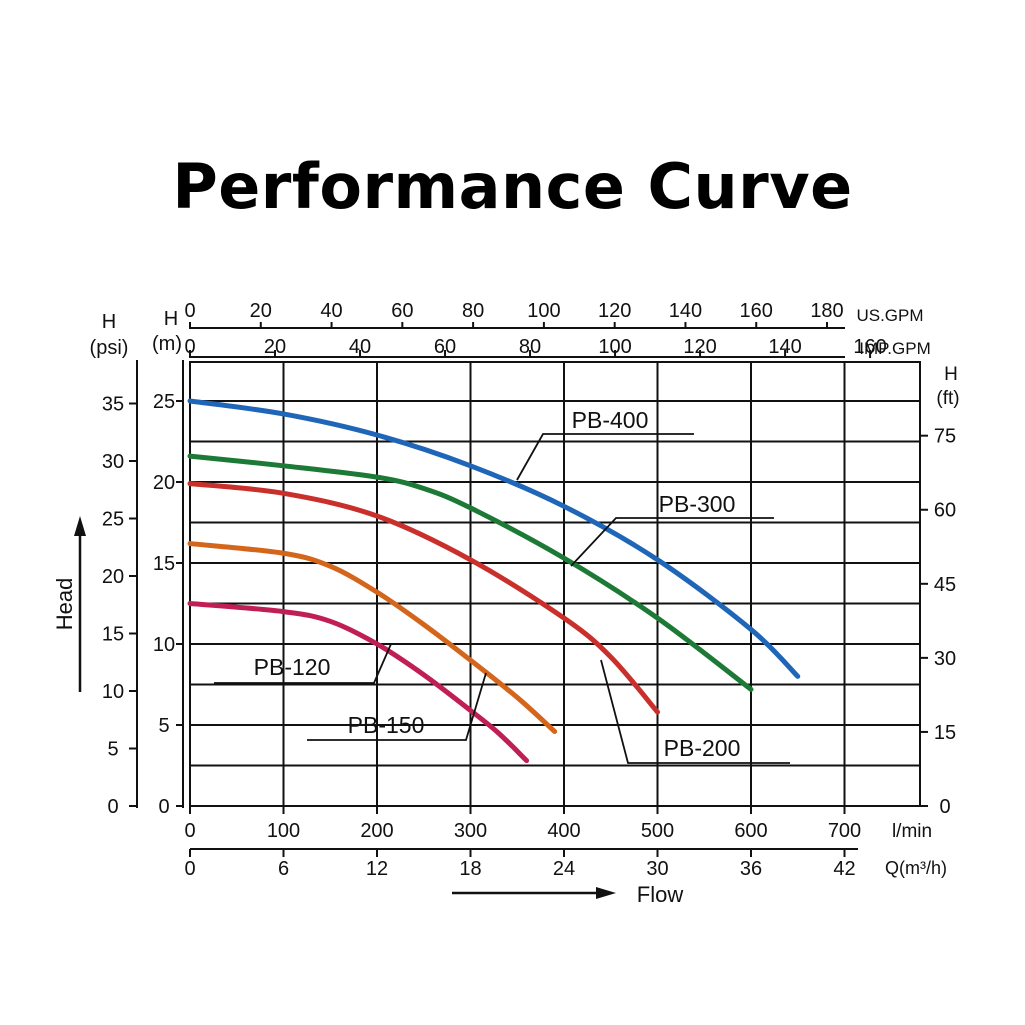 This screenshot has width=1025, height=1025. Describe the element at coordinates (564, 869) in the screenshot. I see `x-axis-m3h-tick-label: 24` at that location.